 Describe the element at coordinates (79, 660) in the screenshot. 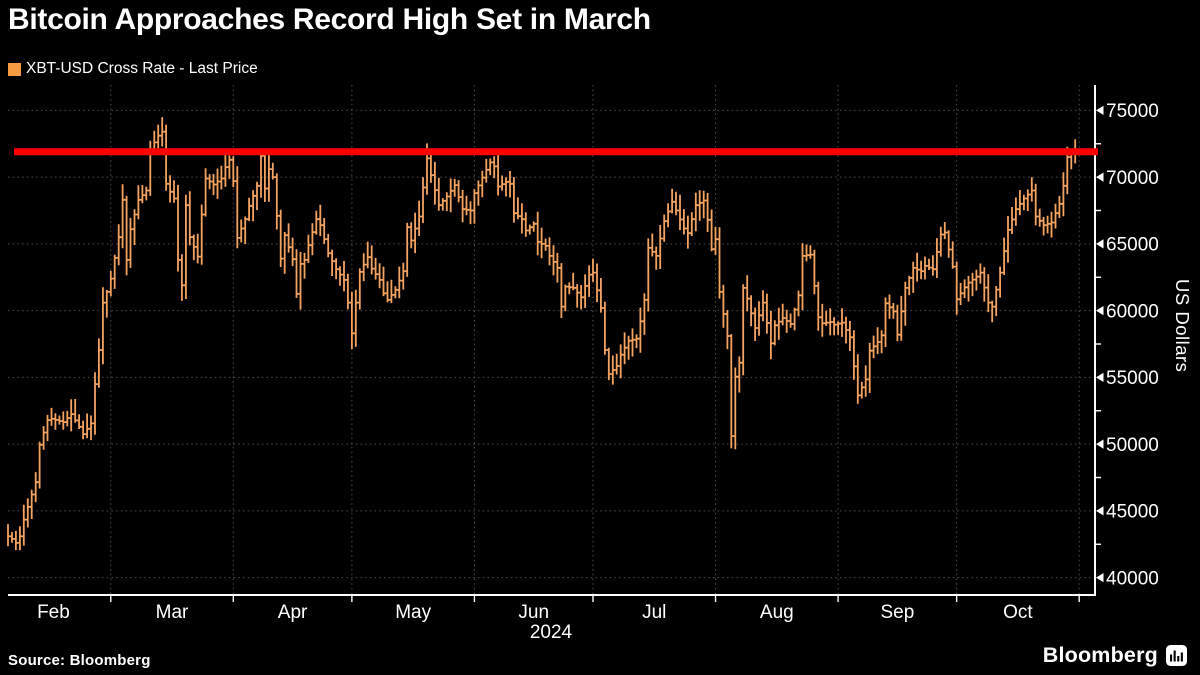

I see `source-attribution: Source: Bloomberg` at that location.